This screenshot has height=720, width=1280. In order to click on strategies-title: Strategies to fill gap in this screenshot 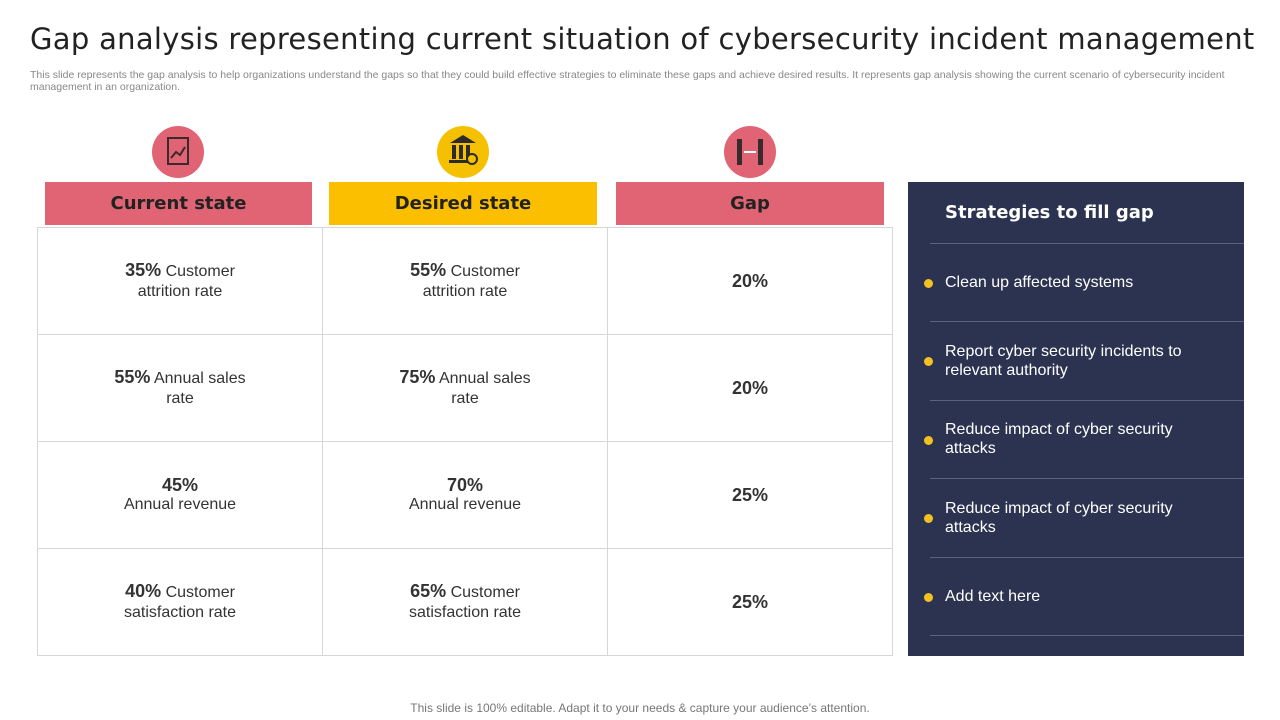, I will do `click(1049, 212)`.